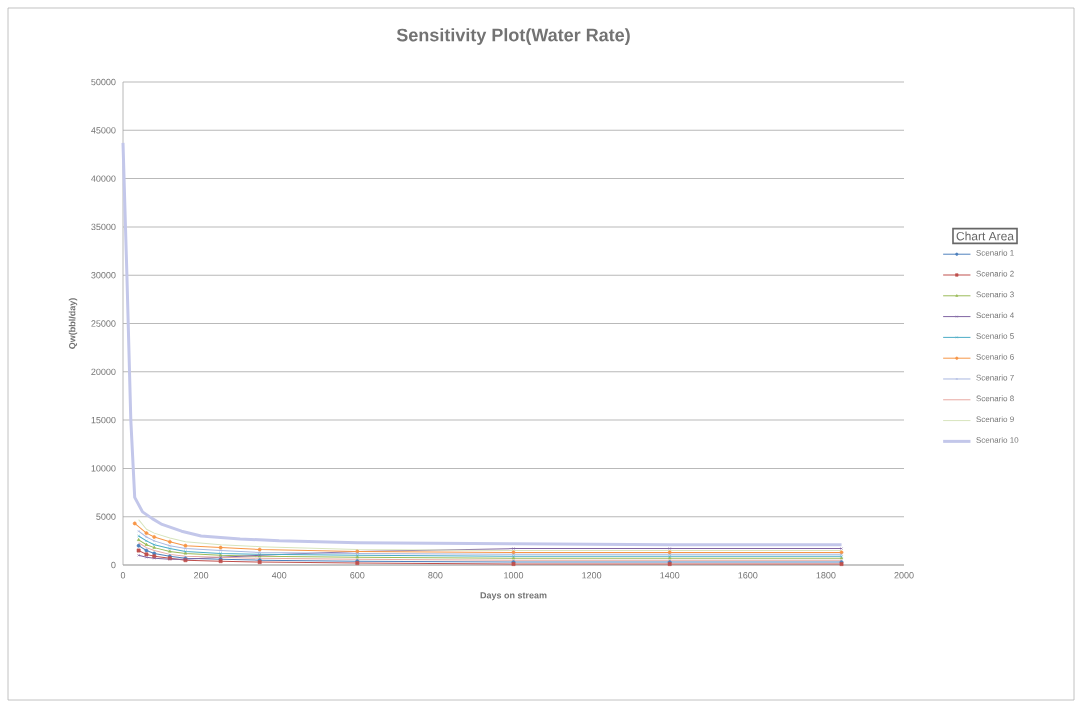 This screenshot has width=1082, height=708. I want to click on legend-label: Scenario 1, so click(995, 252).